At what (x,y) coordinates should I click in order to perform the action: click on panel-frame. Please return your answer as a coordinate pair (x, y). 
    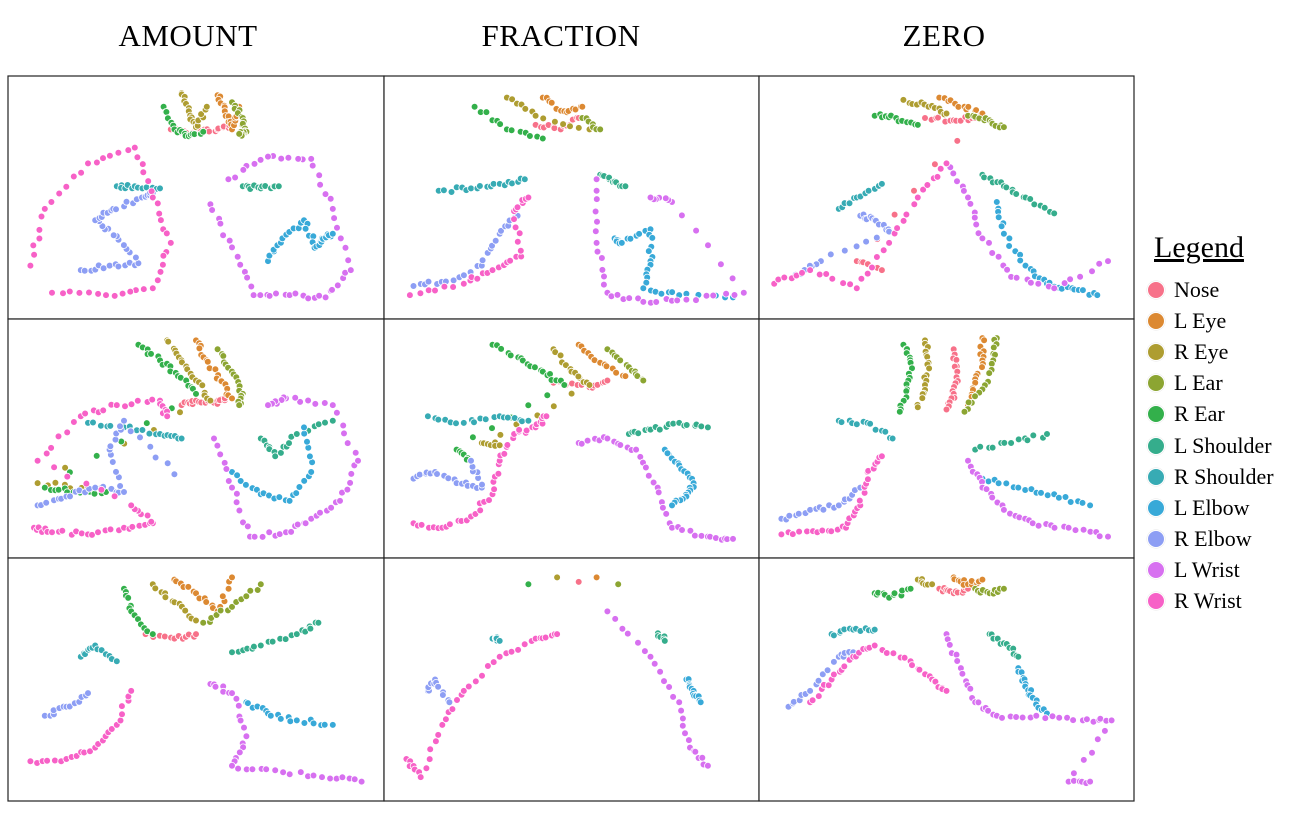
    Looking at the image, I should click on (946, 438).